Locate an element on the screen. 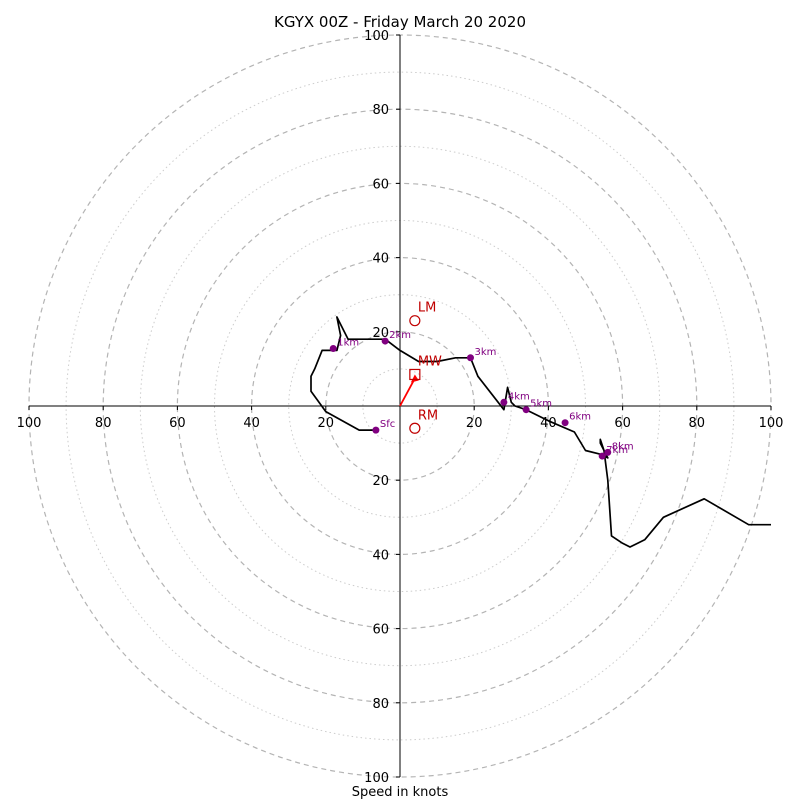 The image size is (800, 800). height-label-5km: 5km is located at coordinates (541, 404).